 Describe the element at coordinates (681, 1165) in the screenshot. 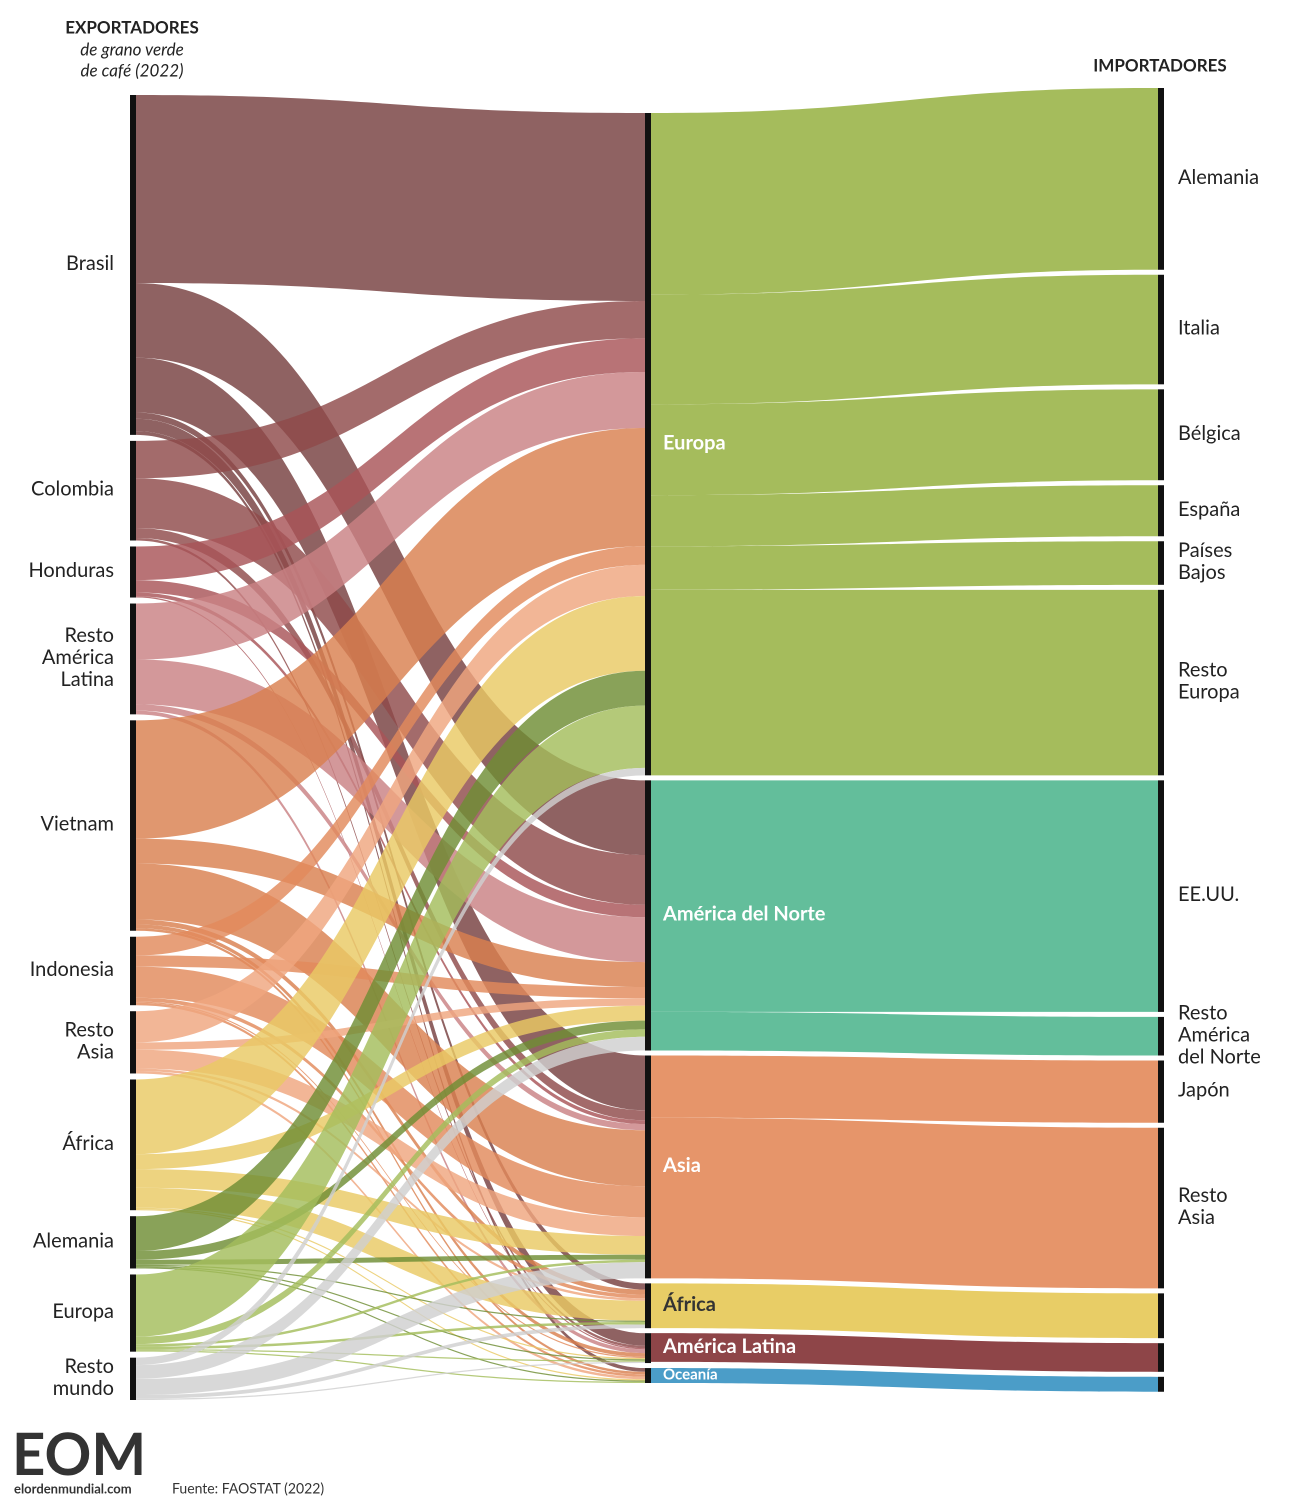

I see `region-label: Asia` at that location.